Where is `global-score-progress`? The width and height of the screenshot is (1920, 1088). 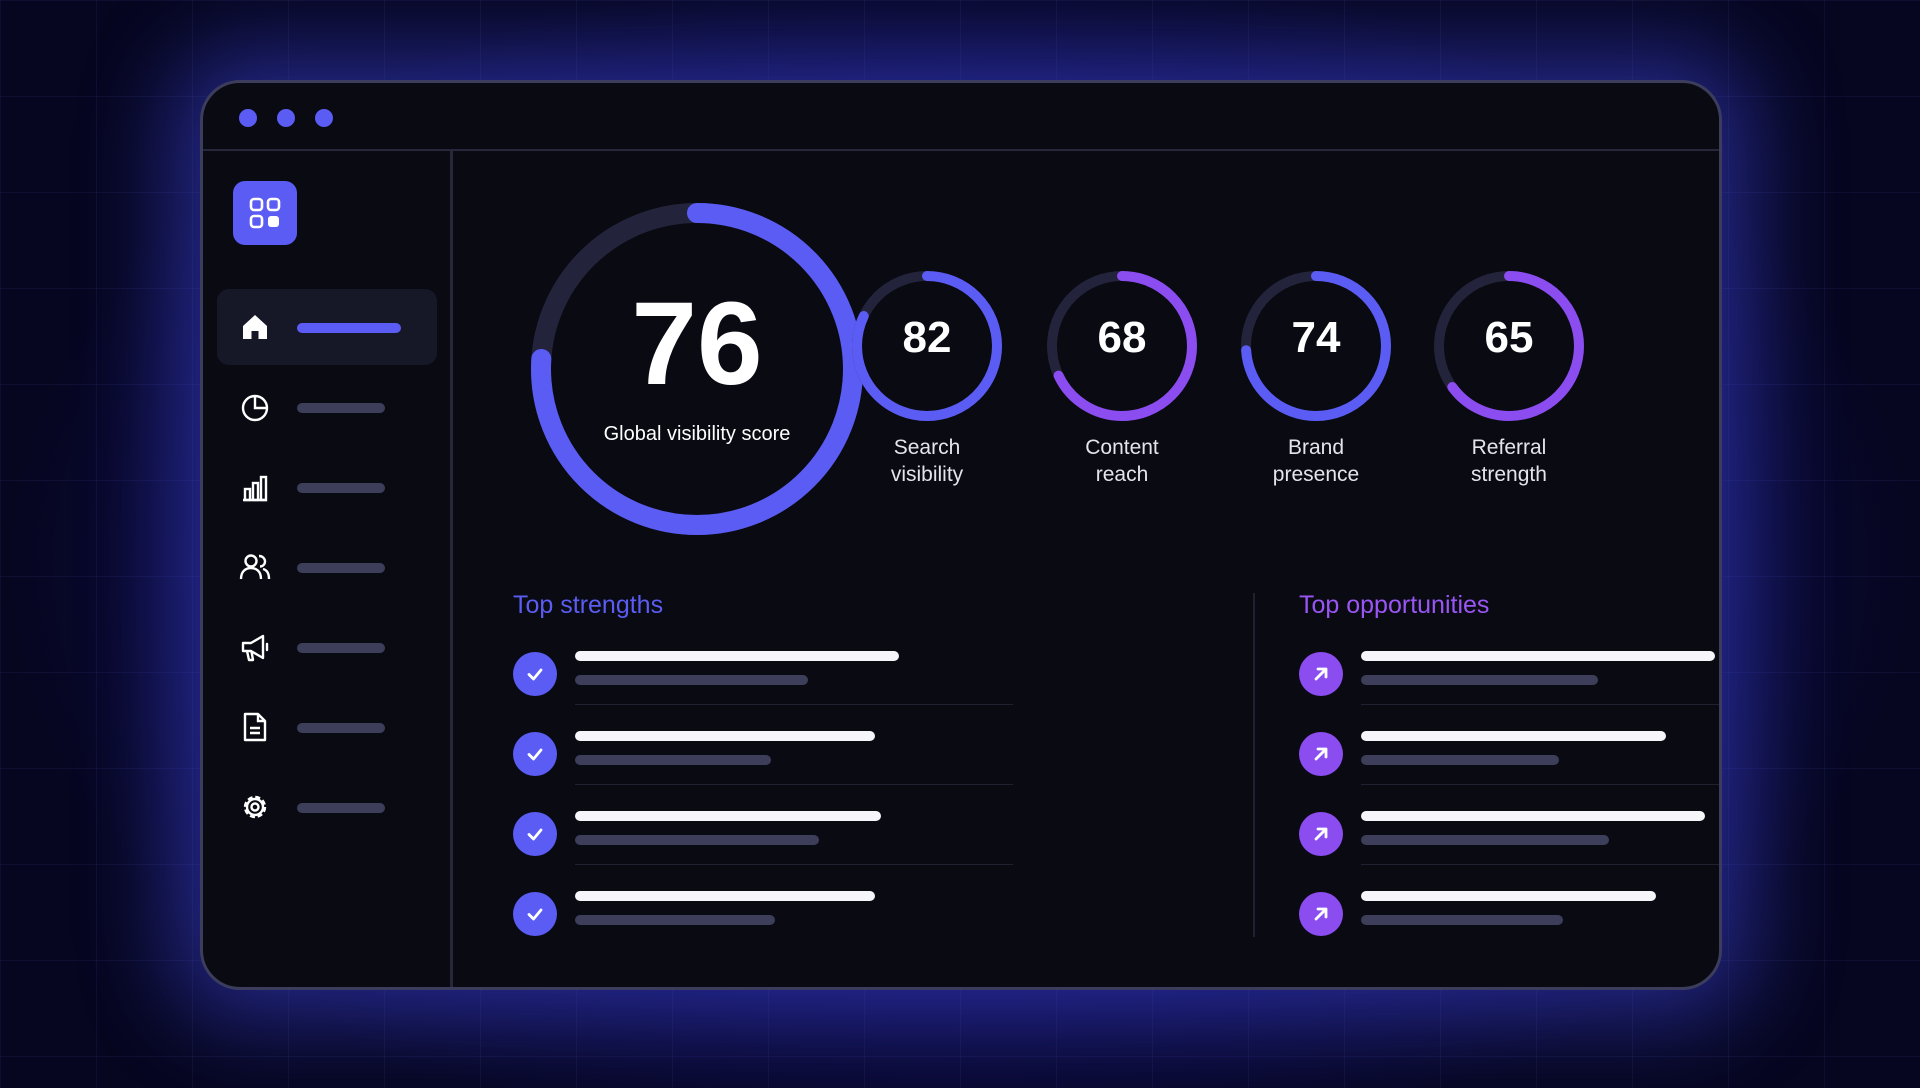 global-score-progress is located at coordinates (697, 369).